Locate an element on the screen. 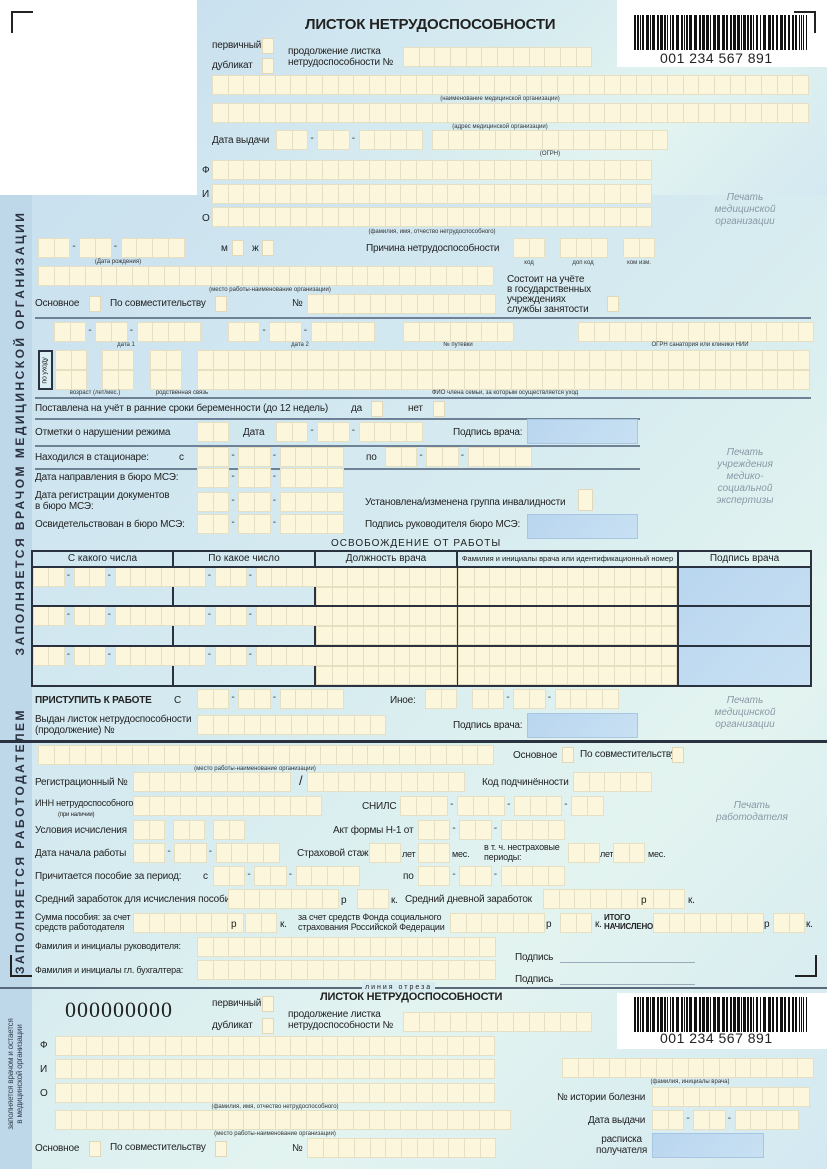 This screenshot has height=1169, width=827. med-org-name-field is located at coordinates (511, 85).